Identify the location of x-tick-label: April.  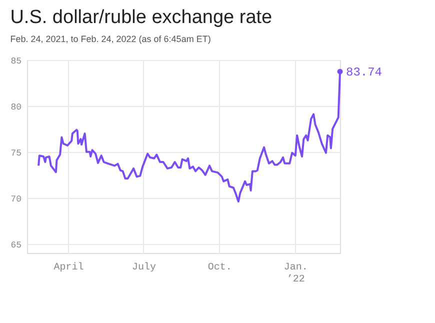
(69, 268).